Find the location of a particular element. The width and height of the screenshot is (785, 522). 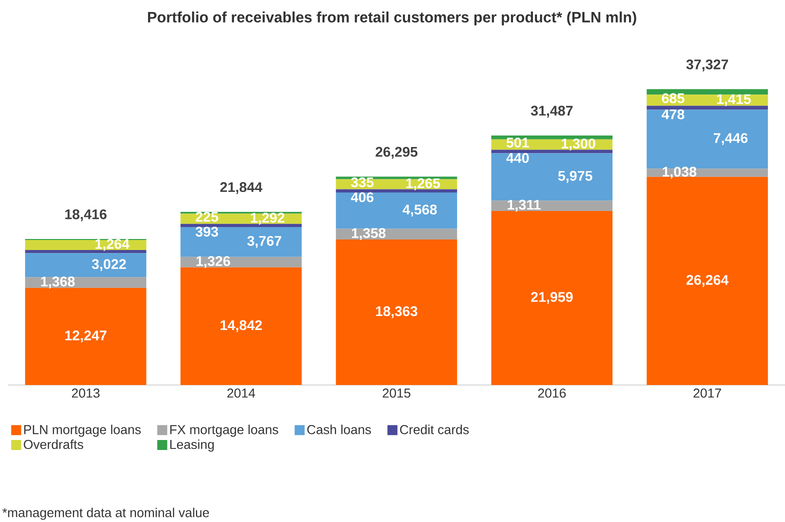

x-tick-label: 2014 is located at coordinates (241, 393).